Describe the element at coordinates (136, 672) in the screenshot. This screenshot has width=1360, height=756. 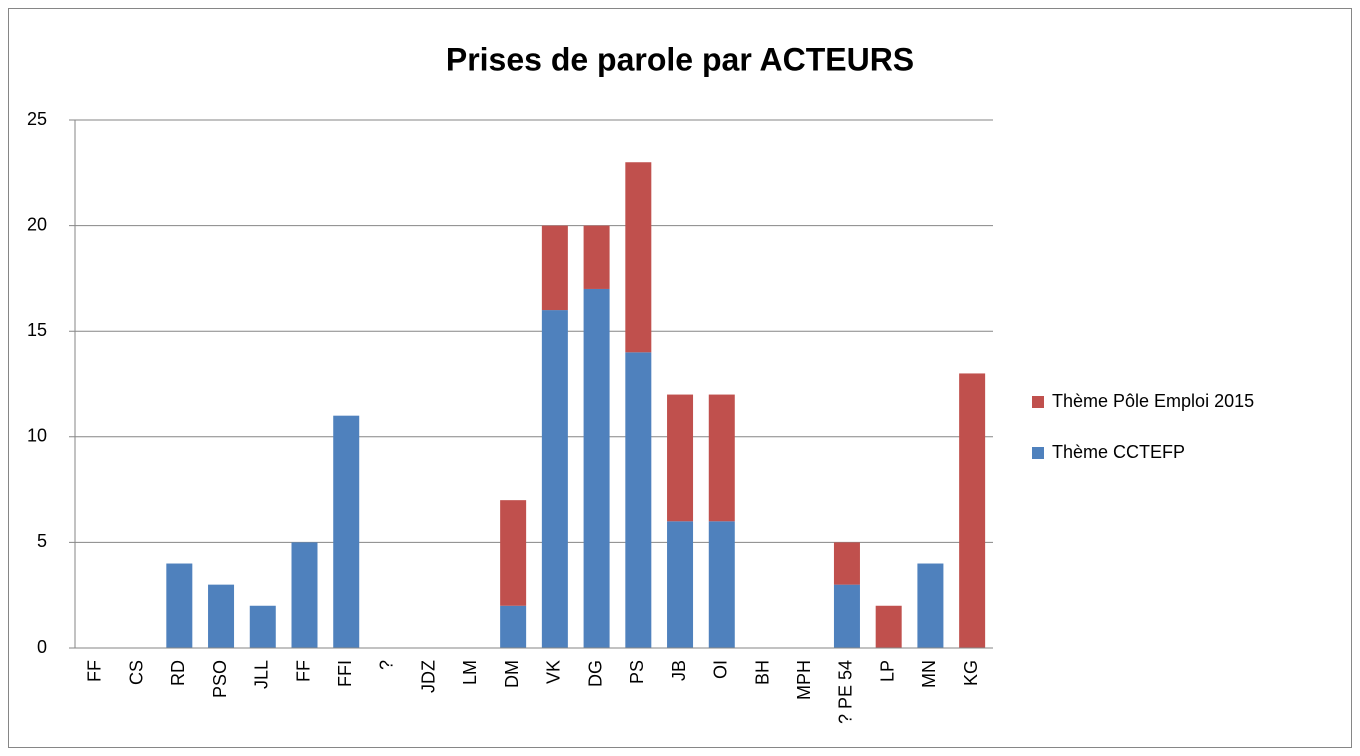
I see `x-tick-label: CS` at that location.